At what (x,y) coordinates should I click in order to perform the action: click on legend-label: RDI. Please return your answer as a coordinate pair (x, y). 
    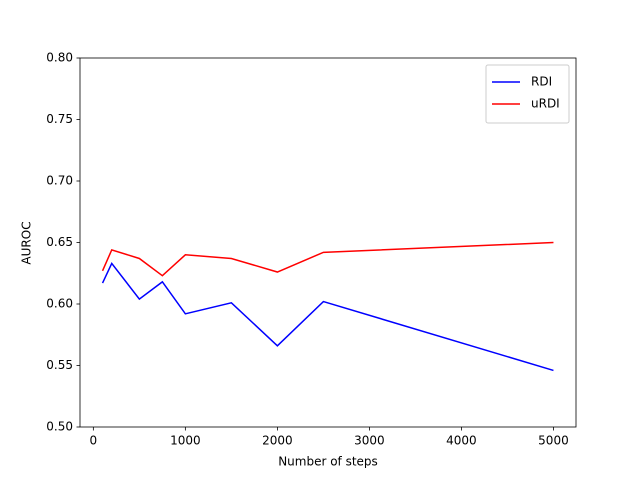
    Looking at the image, I should click on (541, 82).